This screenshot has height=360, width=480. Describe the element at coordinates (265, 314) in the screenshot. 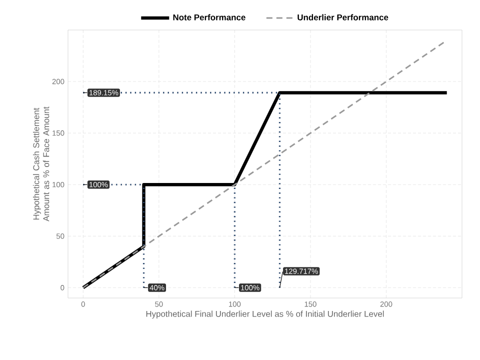

I see `x-axis-title: Hypothetical Final Underlier Level as % of Initial Underlier Level` at that location.